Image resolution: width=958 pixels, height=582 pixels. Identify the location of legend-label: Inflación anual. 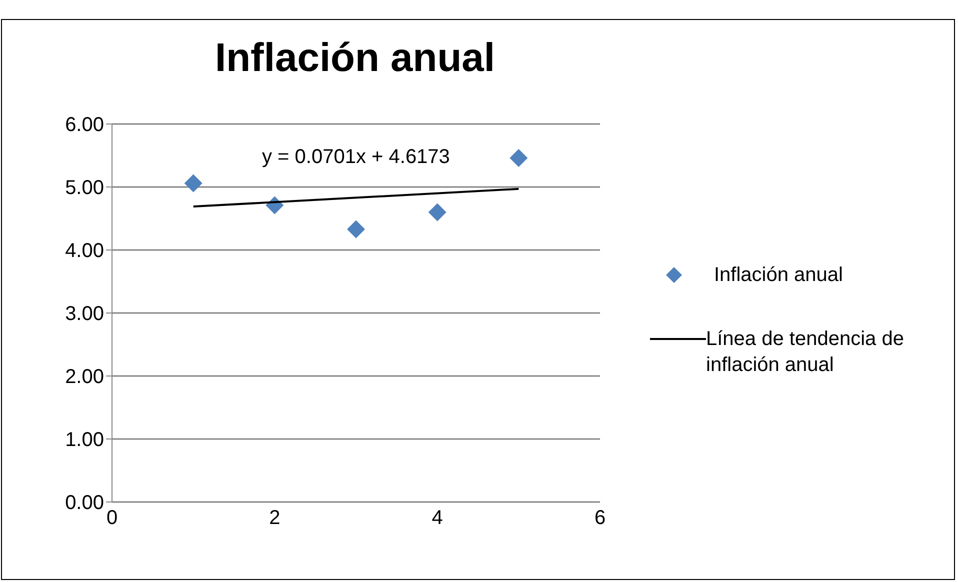
(778, 275).